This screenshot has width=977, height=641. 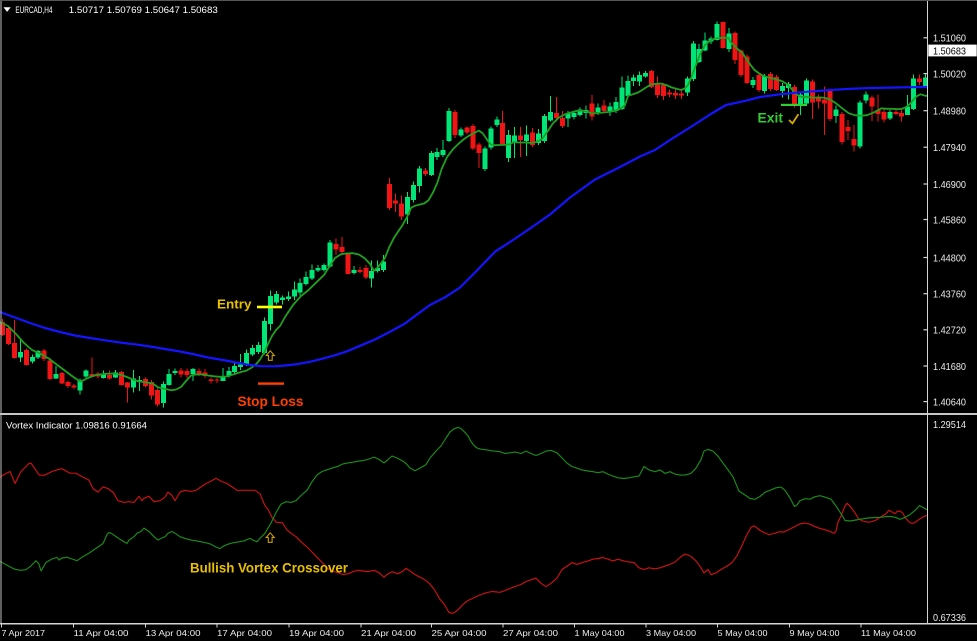 I want to click on svg-text: 1.40640, so click(x=949, y=402).